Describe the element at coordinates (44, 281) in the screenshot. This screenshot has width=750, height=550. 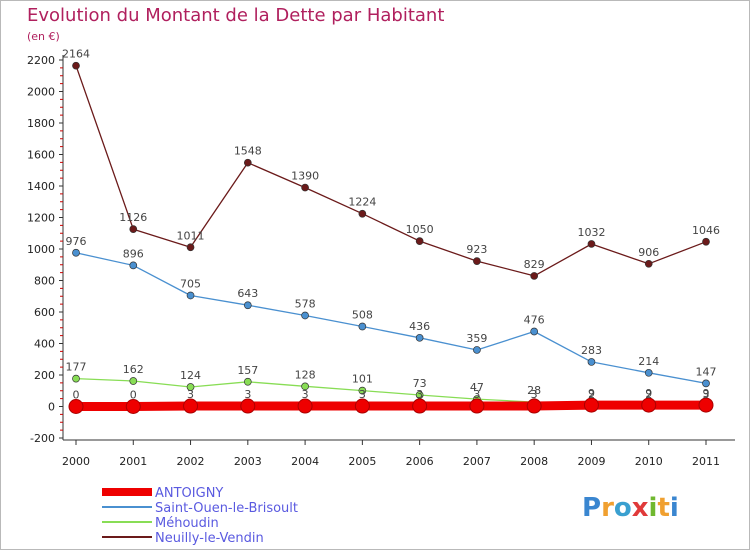
I see `y-tick-label: 800` at that location.